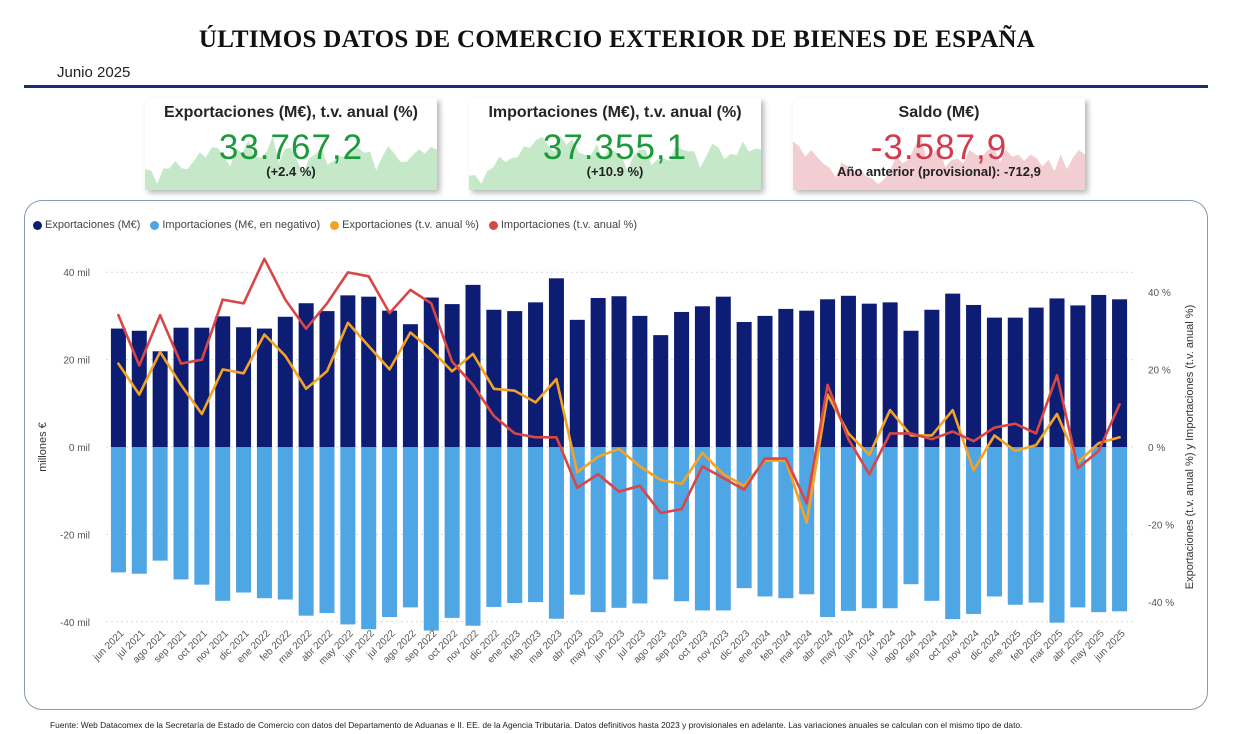 This screenshot has width=1234, height=734. What do you see at coordinates (291, 112) in the screenshot?
I see `exports-card-title: Exportaciones (M€), t.v. anual (%)` at bounding box center [291, 112].